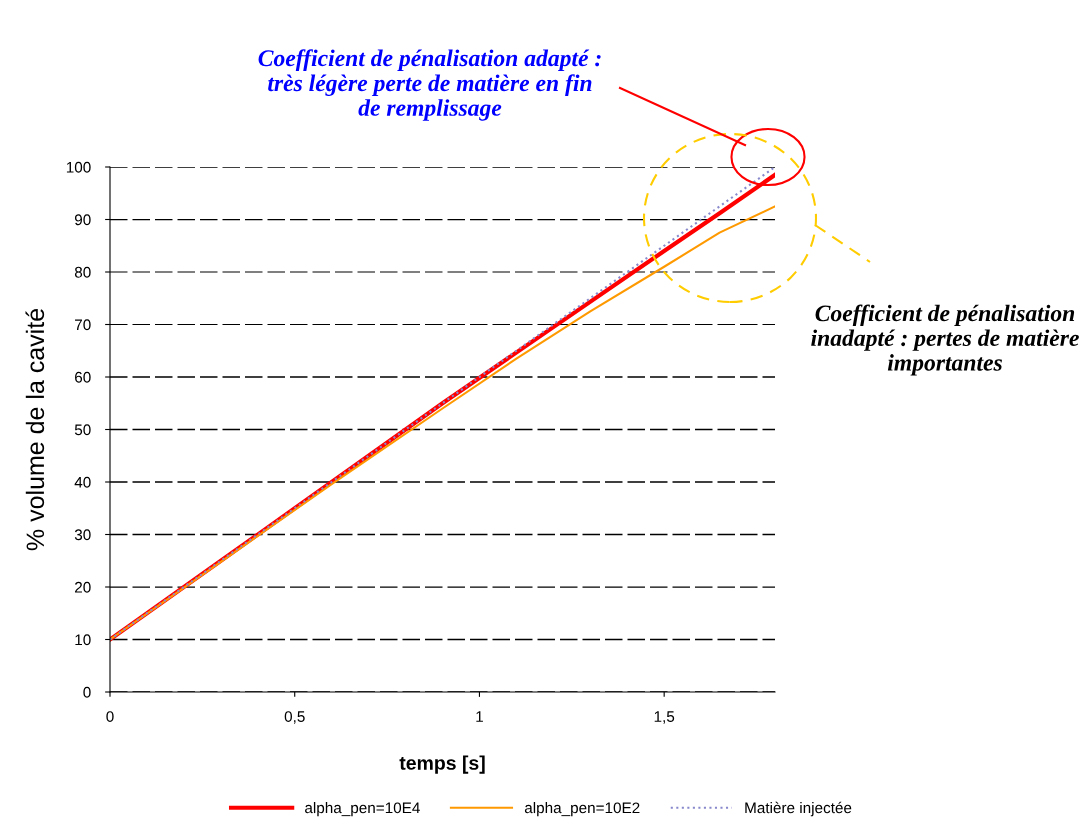 The height and width of the screenshot is (830, 1083). I want to click on x-tick-label: 0,5, so click(294, 717).